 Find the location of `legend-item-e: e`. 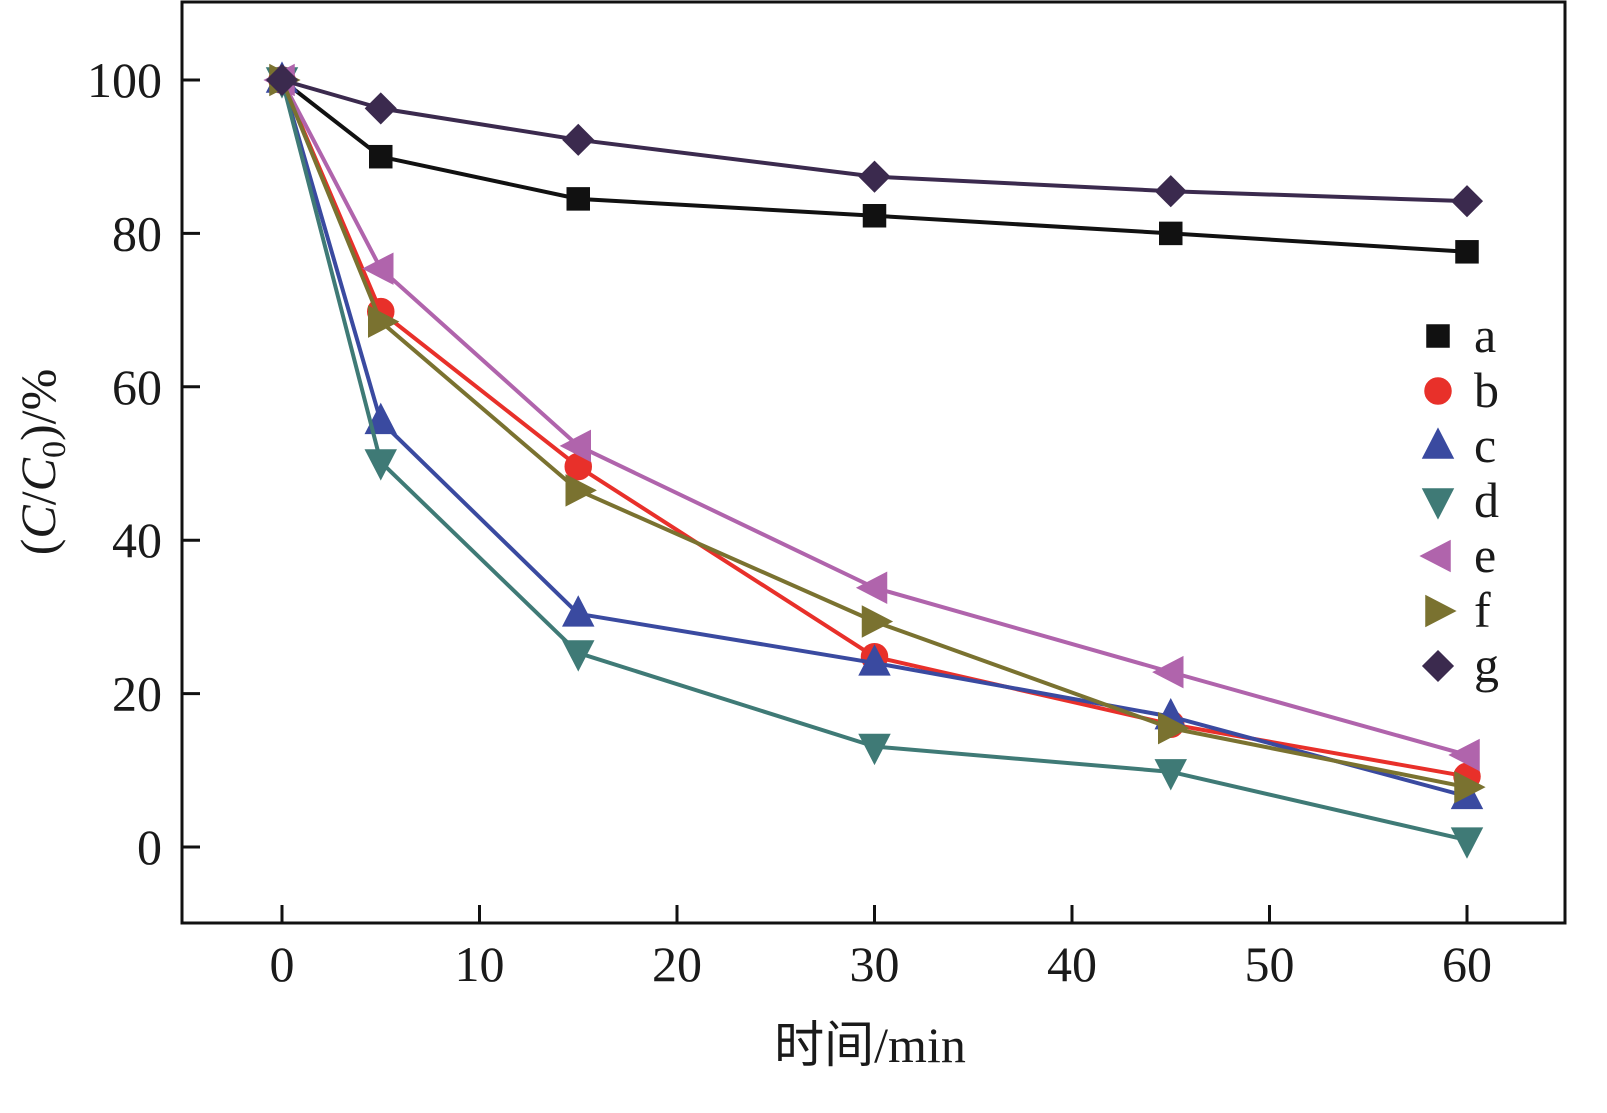

legend-item-e: e is located at coordinates (1457, 555).